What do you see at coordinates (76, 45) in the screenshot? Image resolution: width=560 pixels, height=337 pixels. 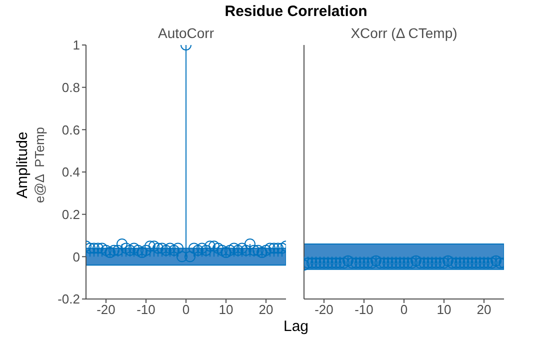 I see `y-tick-label: 1` at bounding box center [76, 45].